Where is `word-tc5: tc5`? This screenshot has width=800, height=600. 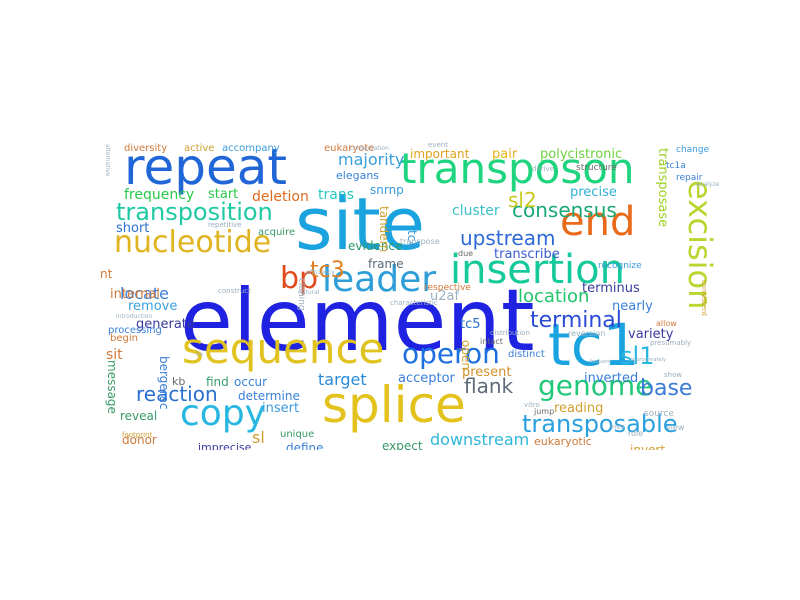
word-tc5: tc5 is located at coordinates (470, 324).